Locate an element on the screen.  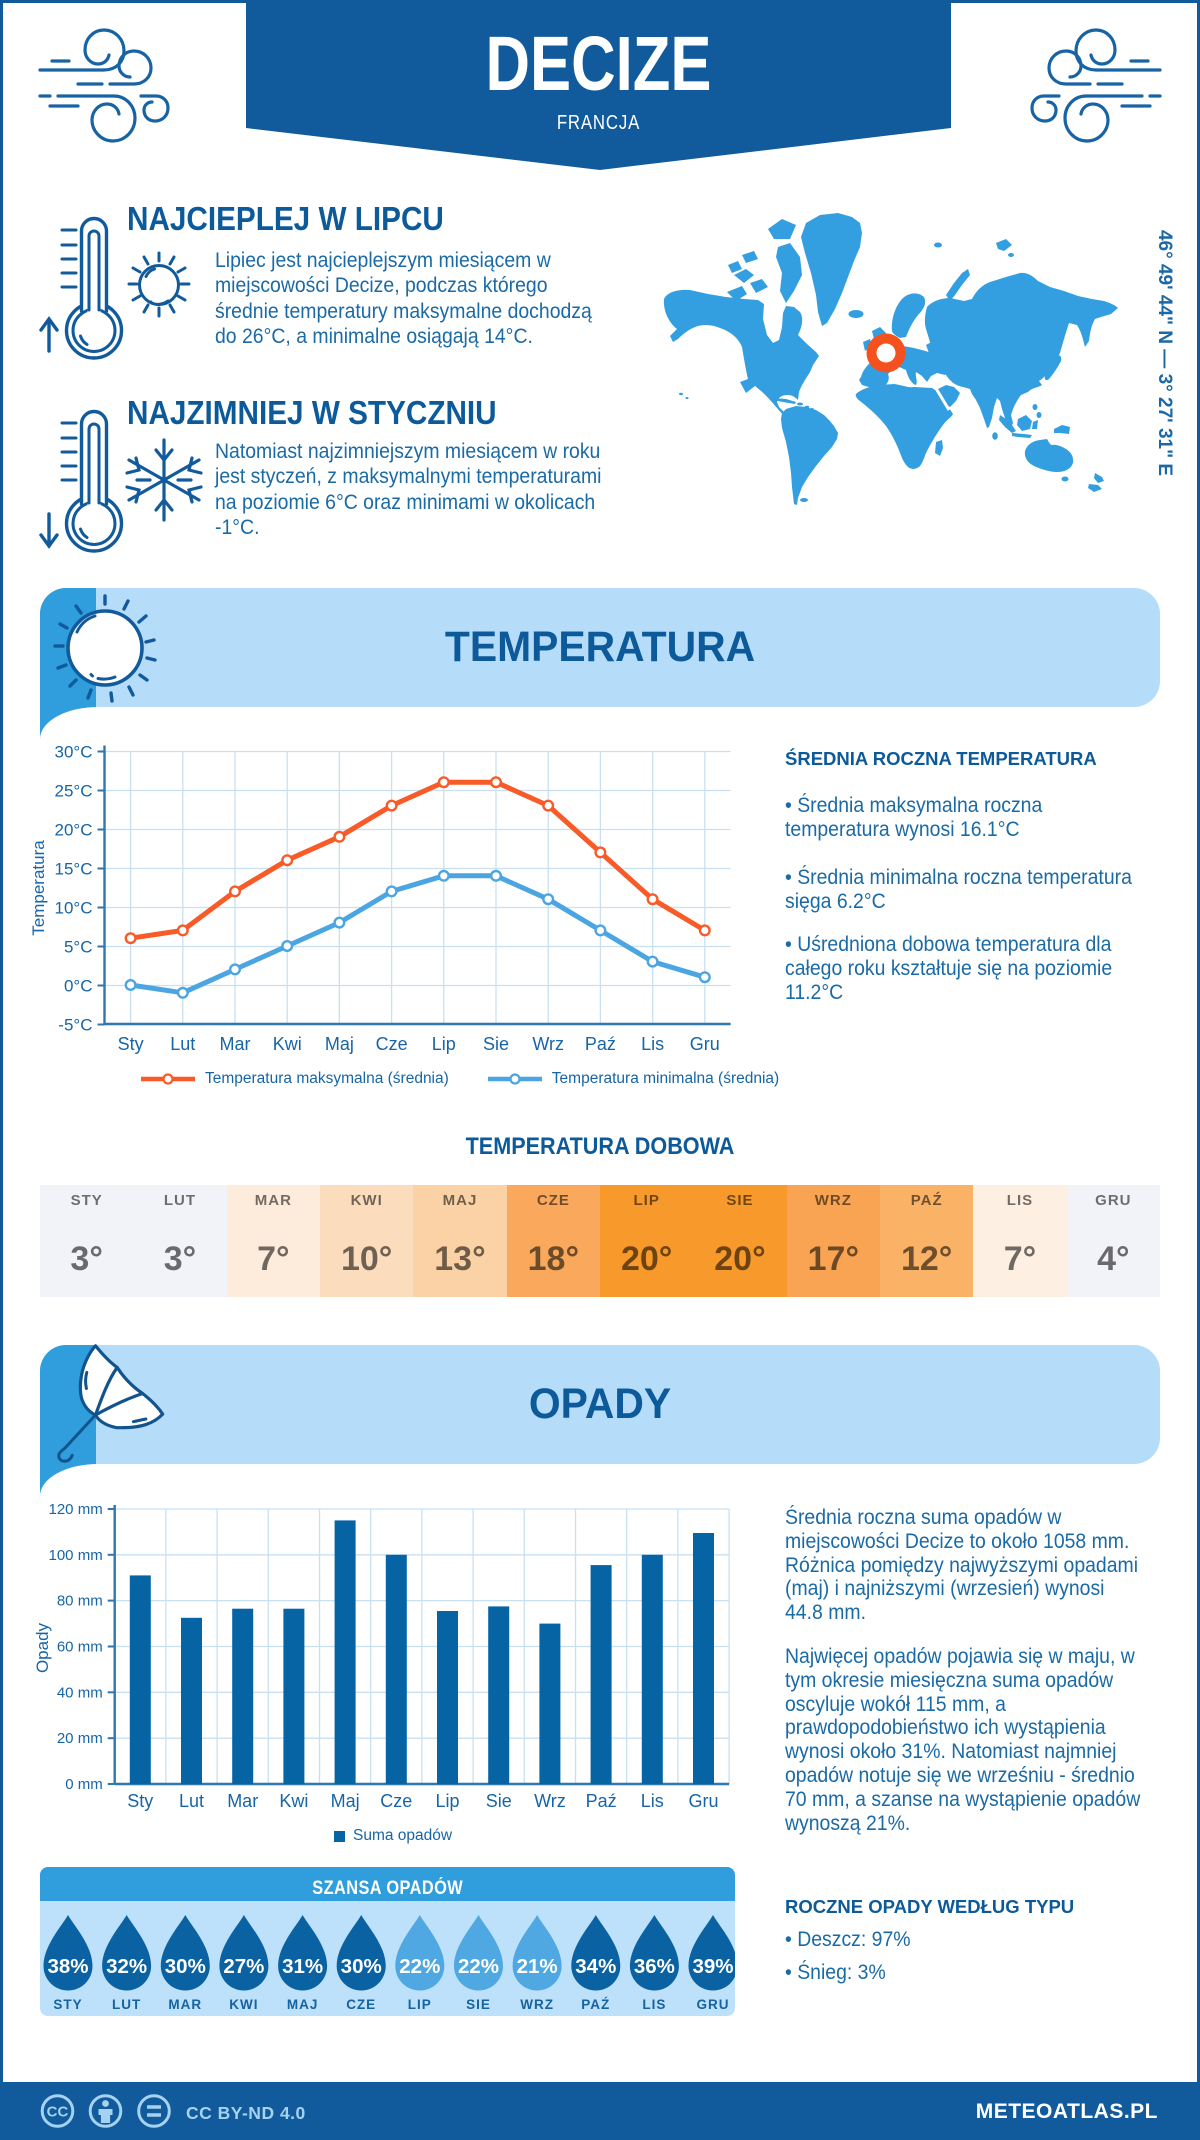
svg-text: 30°C is located at coordinates (74, 752).